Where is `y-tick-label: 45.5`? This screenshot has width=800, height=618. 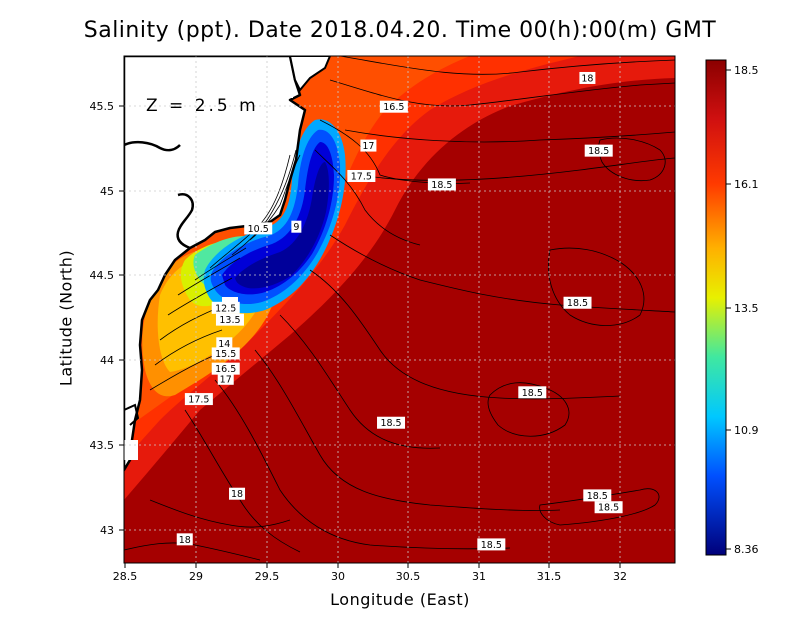 y-tick-label: 45.5 is located at coordinates (102, 106).